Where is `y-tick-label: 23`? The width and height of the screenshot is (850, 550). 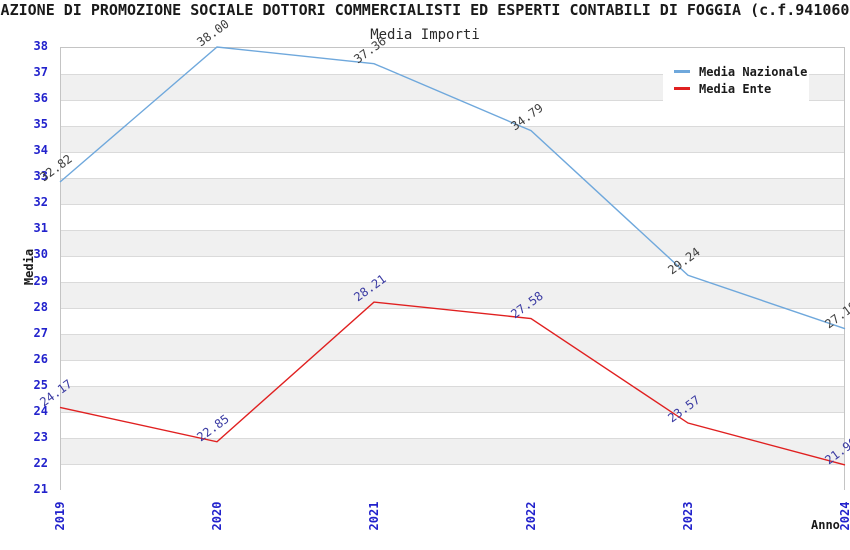
y-tick-label: 23 is located at coordinates (40, 436).